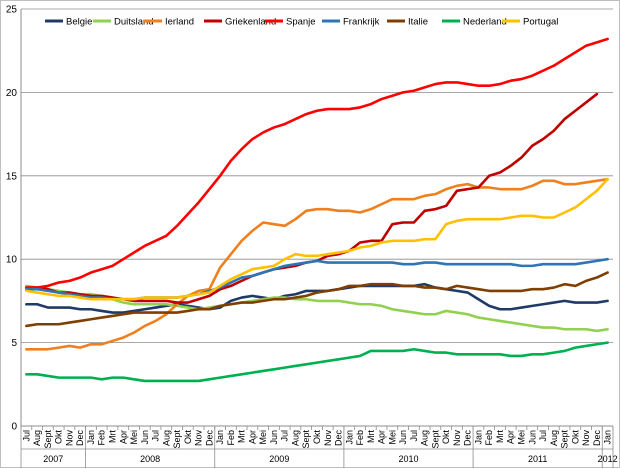 This screenshot has width=620, height=469. What do you see at coordinates (408, 459) in the screenshot?
I see `year-label: 2010` at bounding box center [408, 459].